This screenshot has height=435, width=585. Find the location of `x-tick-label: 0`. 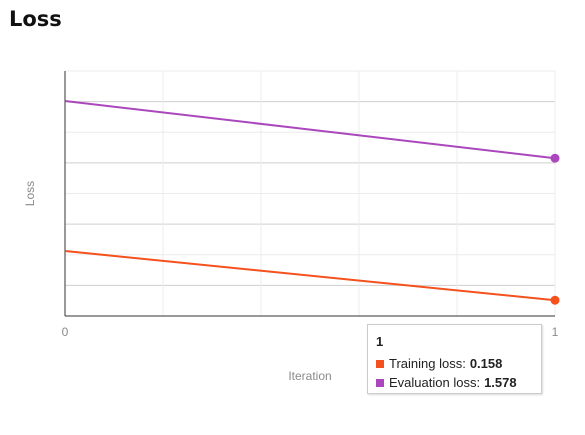

x-tick-label: 0 is located at coordinates (65, 332).